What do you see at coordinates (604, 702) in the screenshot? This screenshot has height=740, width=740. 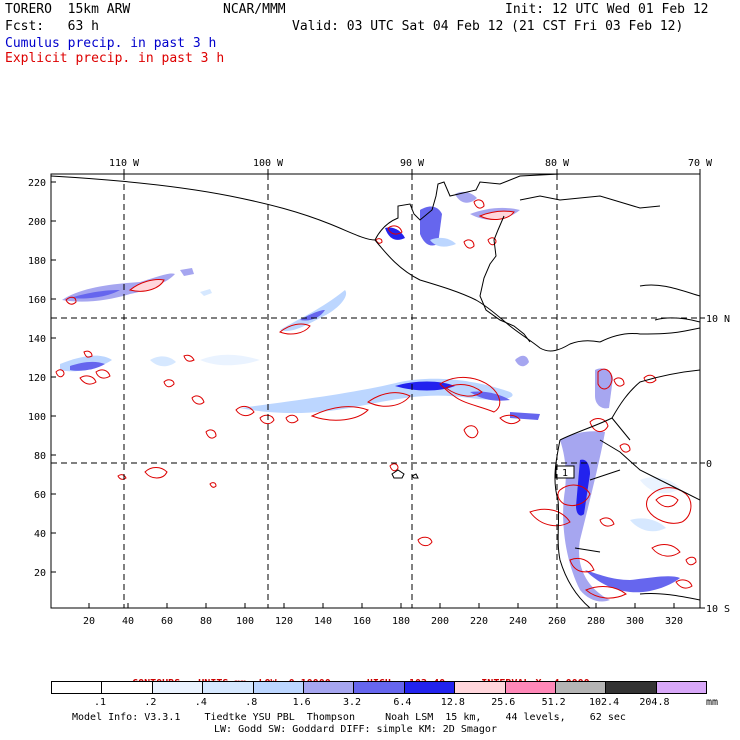 I see `colorbar-label: 102.4` at bounding box center [604, 702].